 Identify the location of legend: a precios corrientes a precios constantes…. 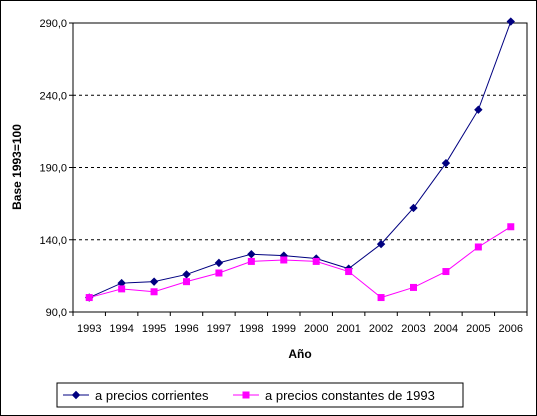
(249, 395).